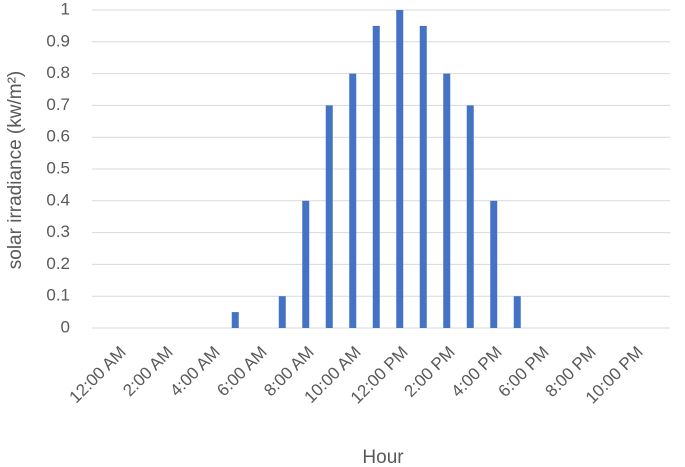  I want to click on y-tick-label: 0.2, so click(58, 263).